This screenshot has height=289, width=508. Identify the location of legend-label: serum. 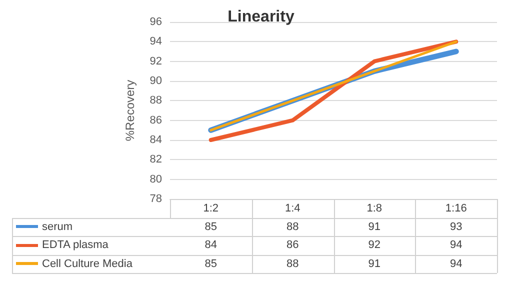
(57, 227).